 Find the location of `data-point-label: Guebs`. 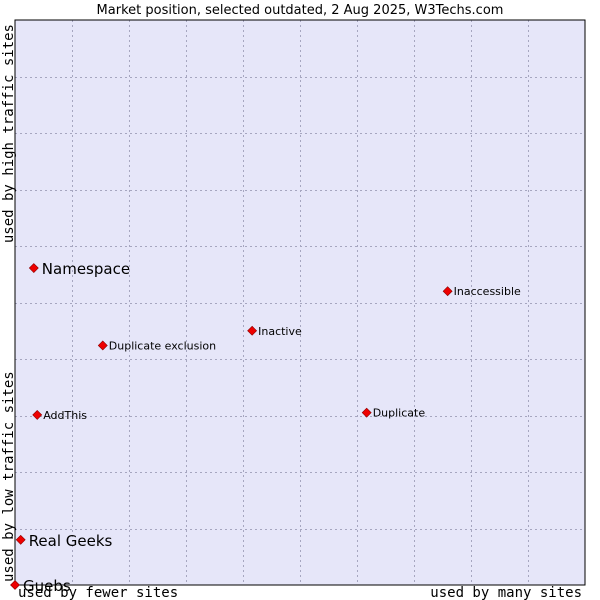

data-point-label: Guebs is located at coordinates (47, 586).